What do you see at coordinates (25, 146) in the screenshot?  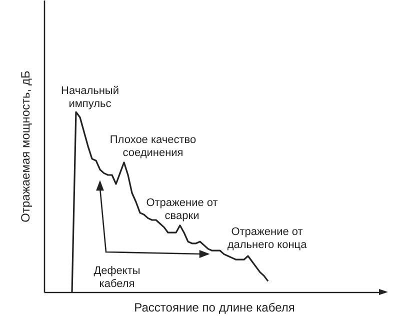 I see `y-axis-title: Отражаемая мощность, дБ` at bounding box center [25, 146].